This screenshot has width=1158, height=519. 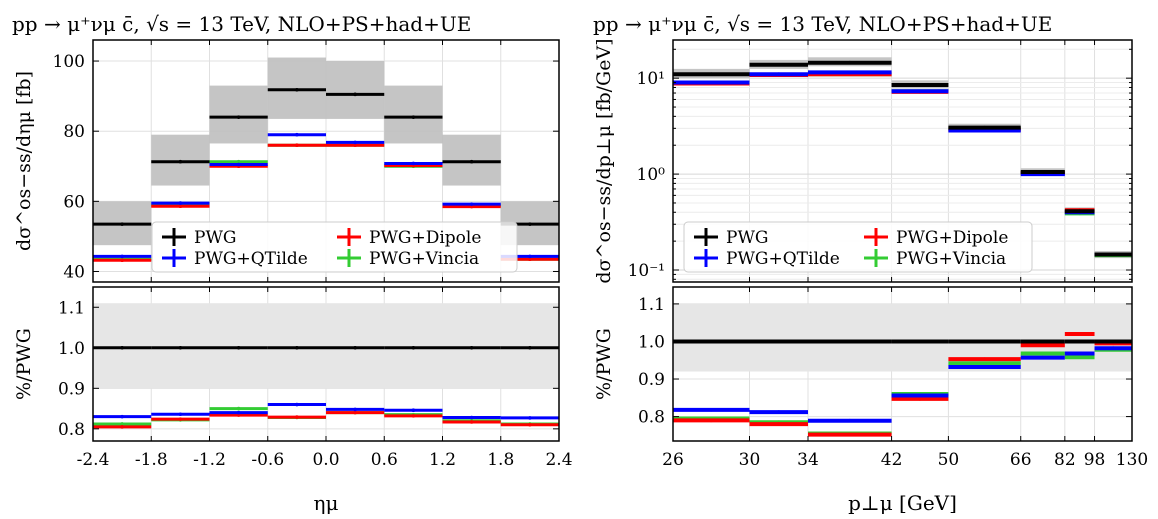 What do you see at coordinates (902, 384) in the screenshot?
I see `ratio-series-pwg-qtilde` at bounding box center [902, 384].